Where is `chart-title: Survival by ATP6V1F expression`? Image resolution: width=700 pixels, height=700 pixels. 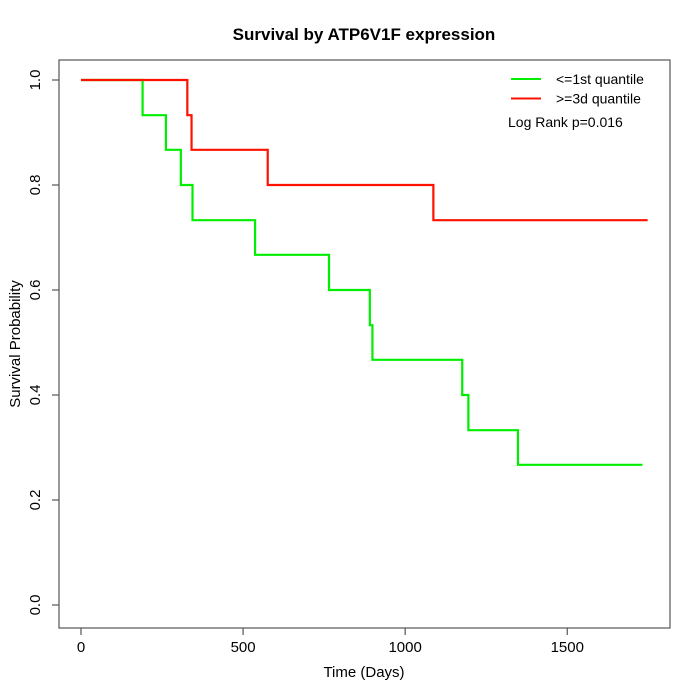
chart-title: Survival by ATP6V1F expression is located at coordinates (364, 34).